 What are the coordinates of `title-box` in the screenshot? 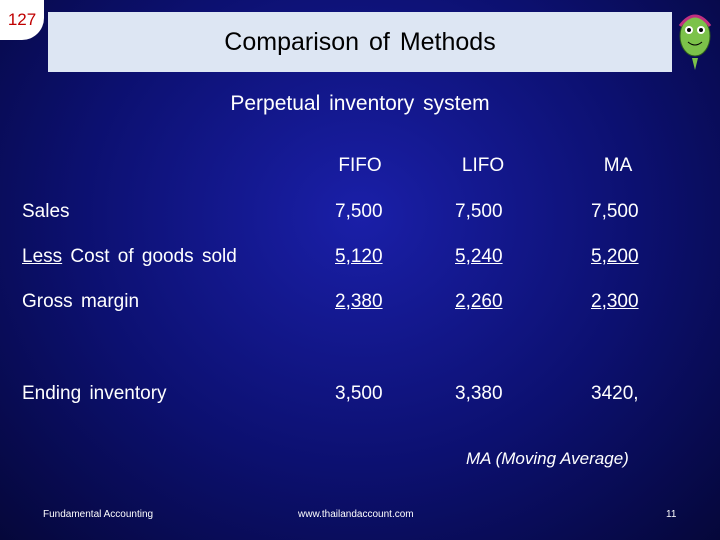 It's located at (360, 42).